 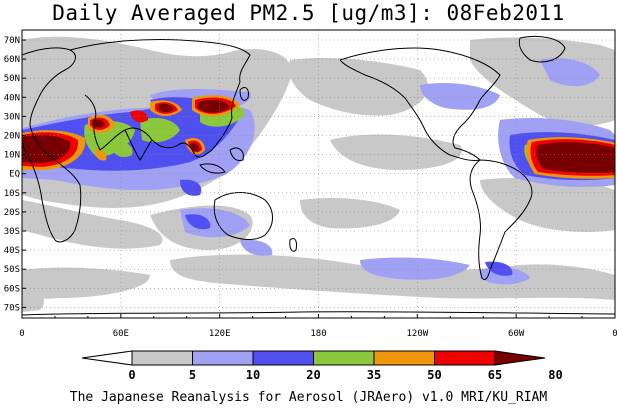 What do you see at coordinates (308, 13) in the screenshot?
I see `page-title: Daily Averaged PM2.5 [ug/m3]: 08Feb2011` at bounding box center [308, 13].